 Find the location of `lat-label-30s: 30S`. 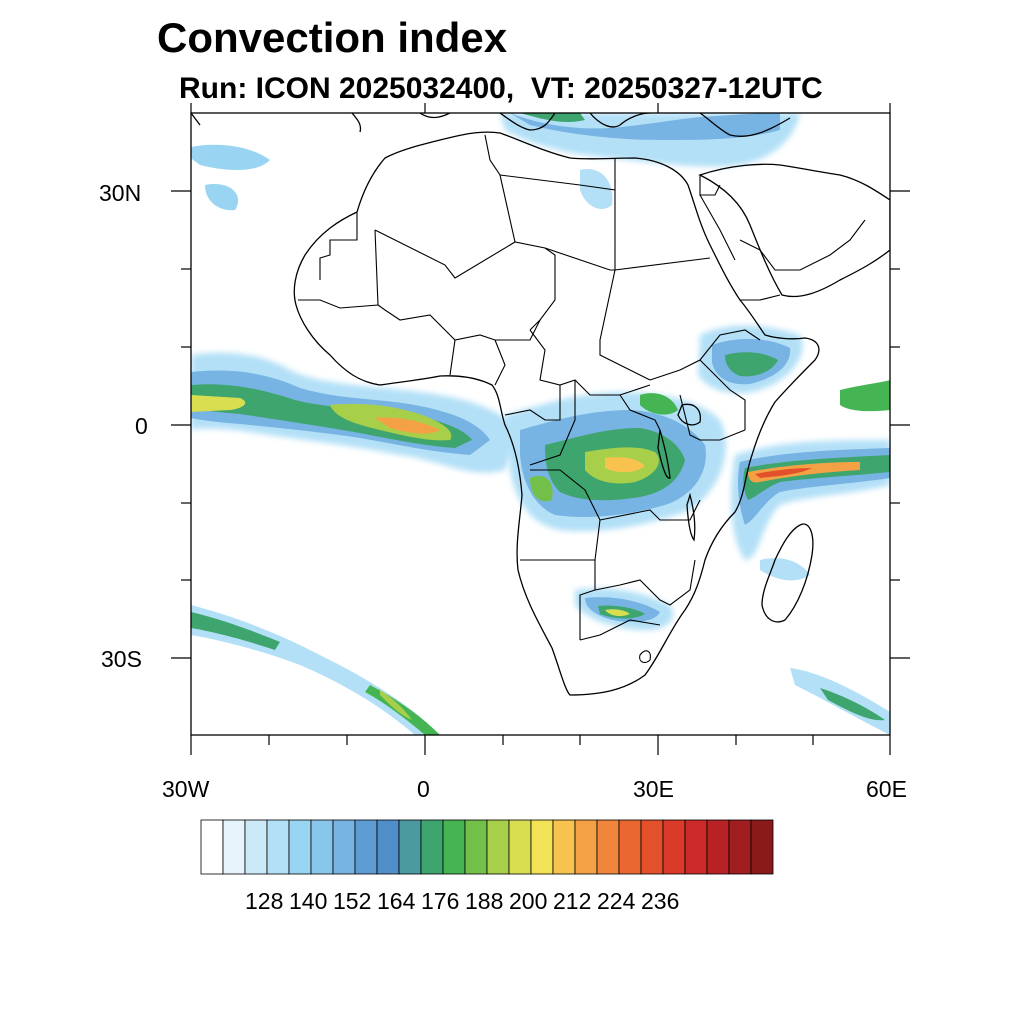

lat-label-30s: 30S is located at coordinates (121, 659).